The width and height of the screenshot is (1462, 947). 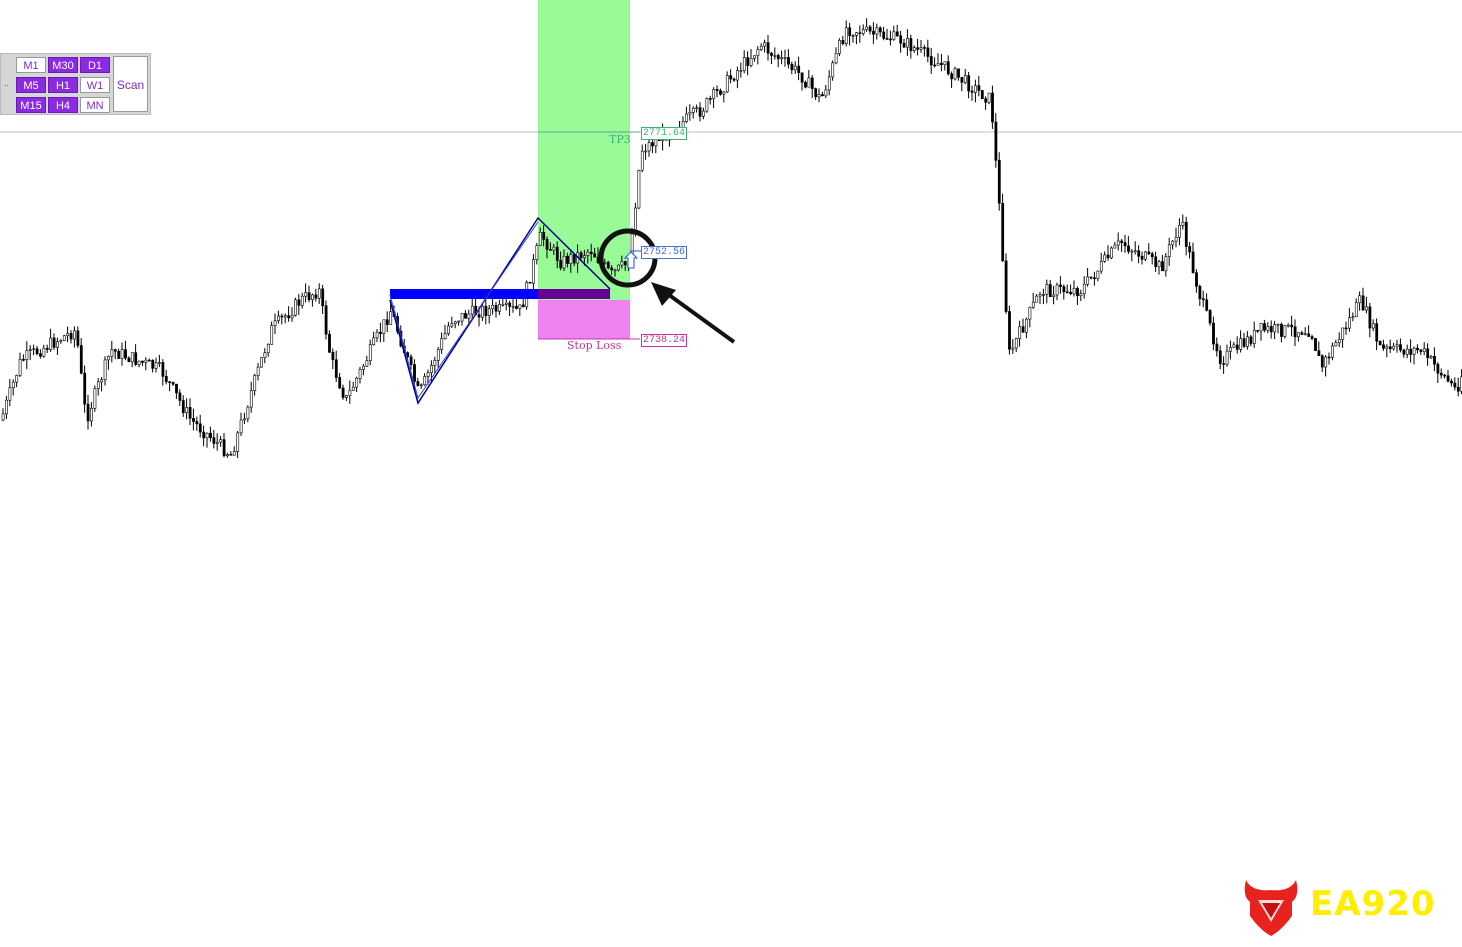 I want to click on panel-drag-handle: .., so click(x=7, y=83).